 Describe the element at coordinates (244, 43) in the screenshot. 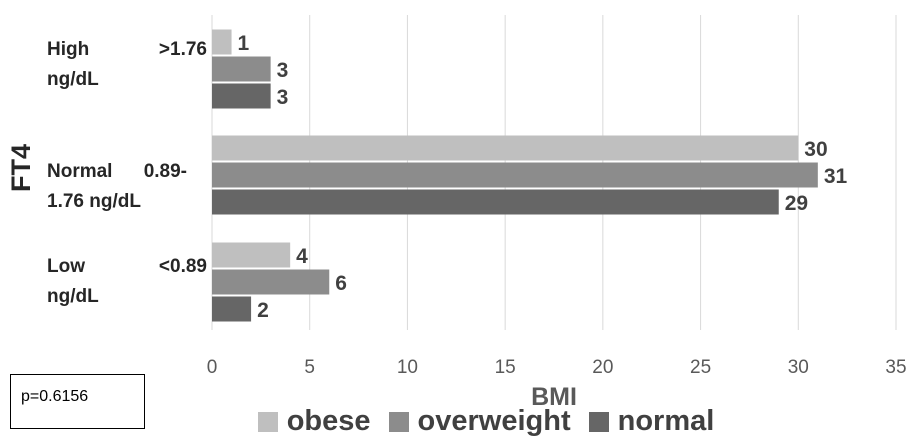

I see `data-label-high-obese: 1` at that location.